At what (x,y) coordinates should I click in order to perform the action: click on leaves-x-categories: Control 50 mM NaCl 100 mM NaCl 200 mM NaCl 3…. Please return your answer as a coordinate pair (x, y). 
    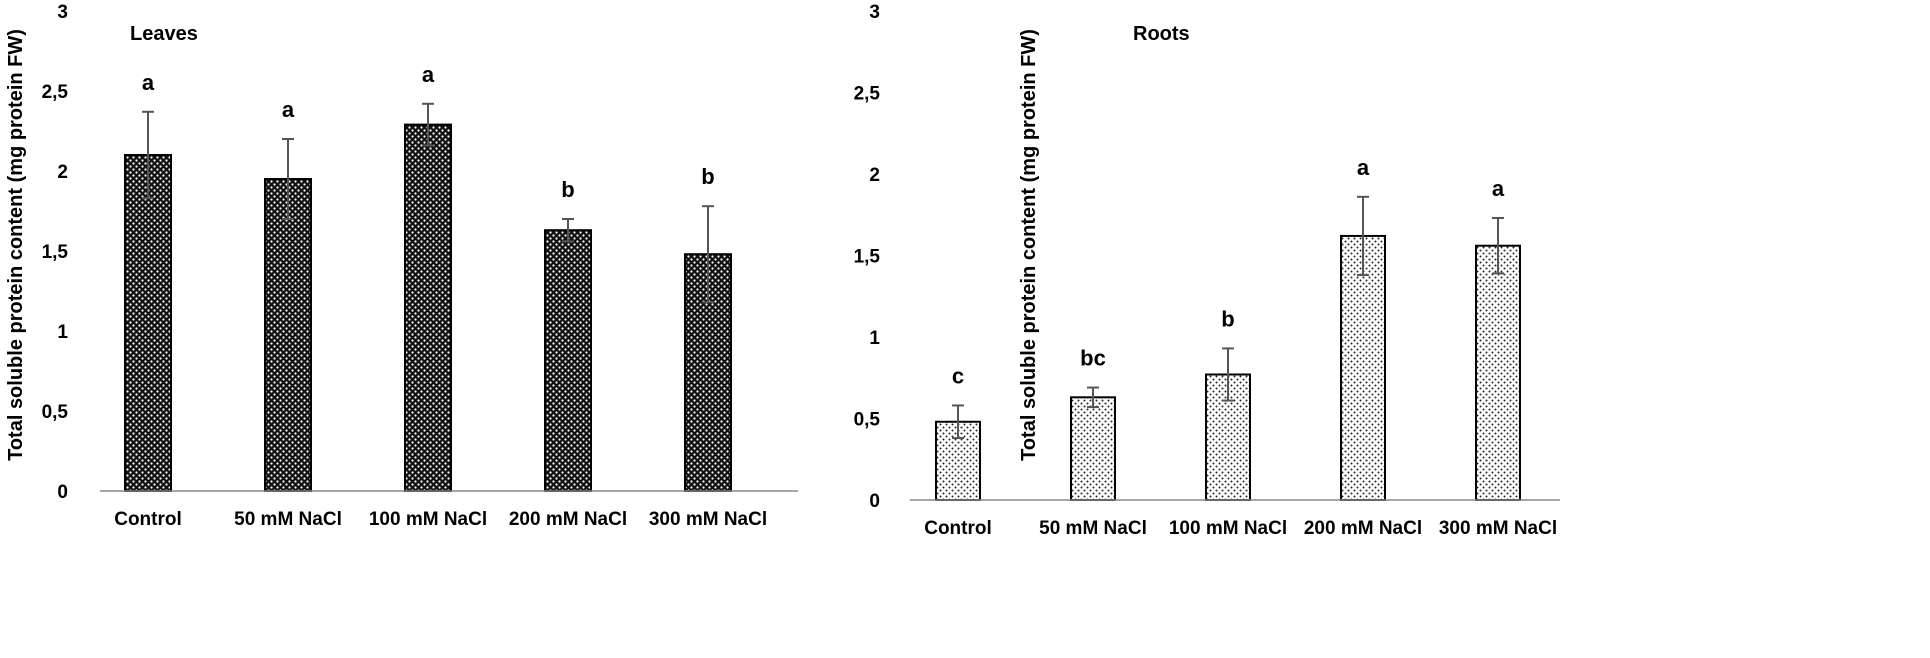
    Looking at the image, I should click on (440, 519).